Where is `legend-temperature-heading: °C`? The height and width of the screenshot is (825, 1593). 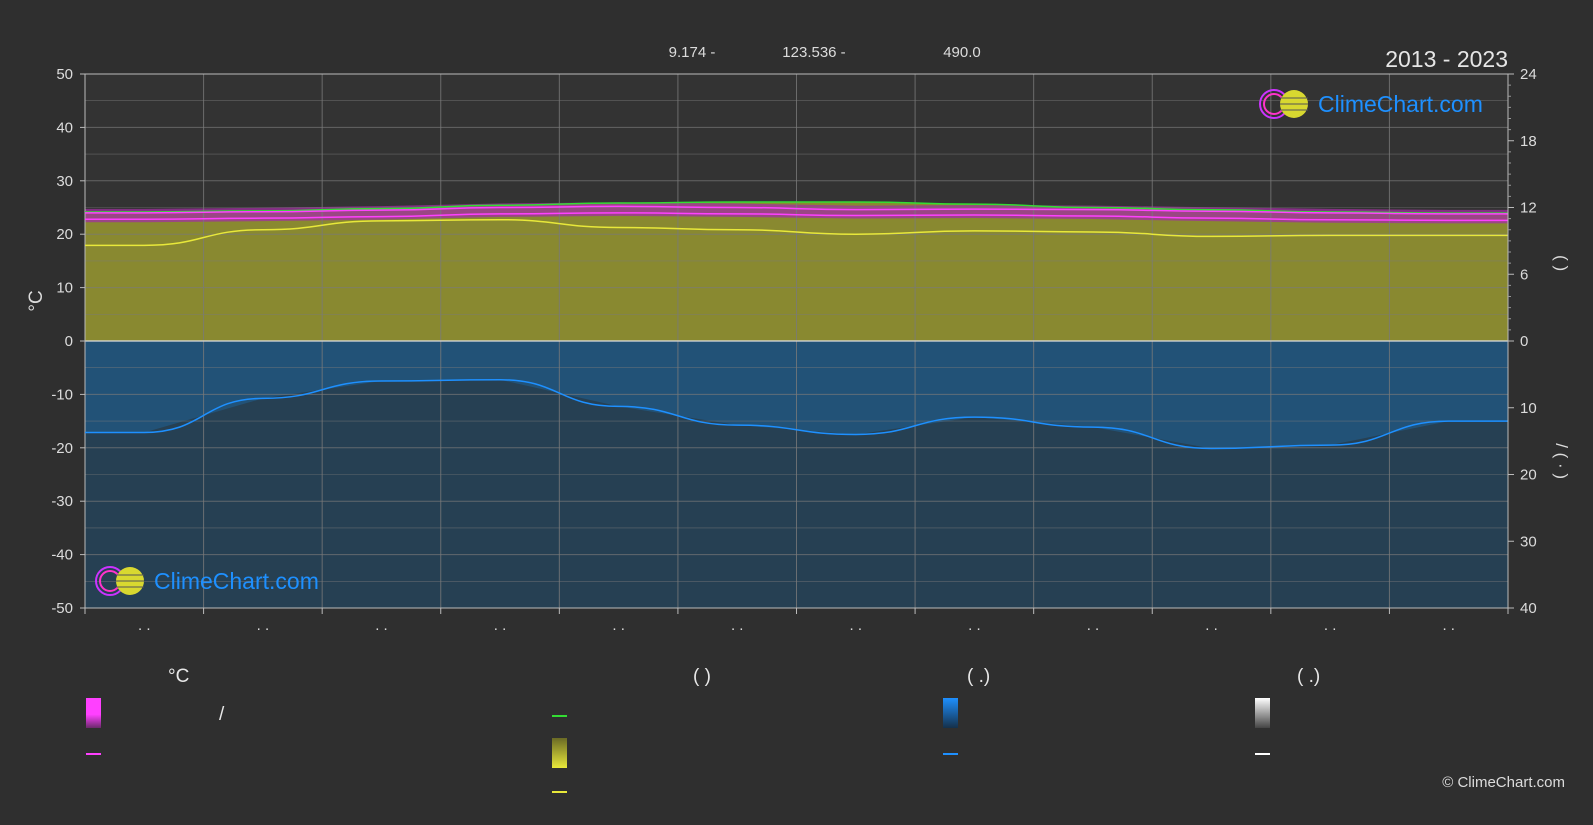 legend-temperature-heading: °C is located at coordinates (179, 676).